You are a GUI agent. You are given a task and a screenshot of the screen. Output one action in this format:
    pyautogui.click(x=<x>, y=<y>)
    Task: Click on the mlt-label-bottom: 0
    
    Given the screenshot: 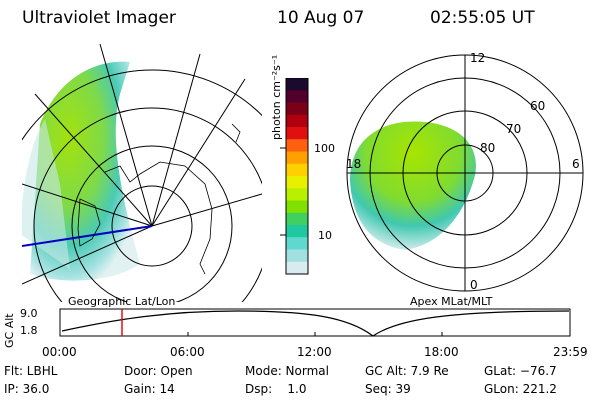 What is the action you would take?
    pyautogui.click(x=474, y=285)
    